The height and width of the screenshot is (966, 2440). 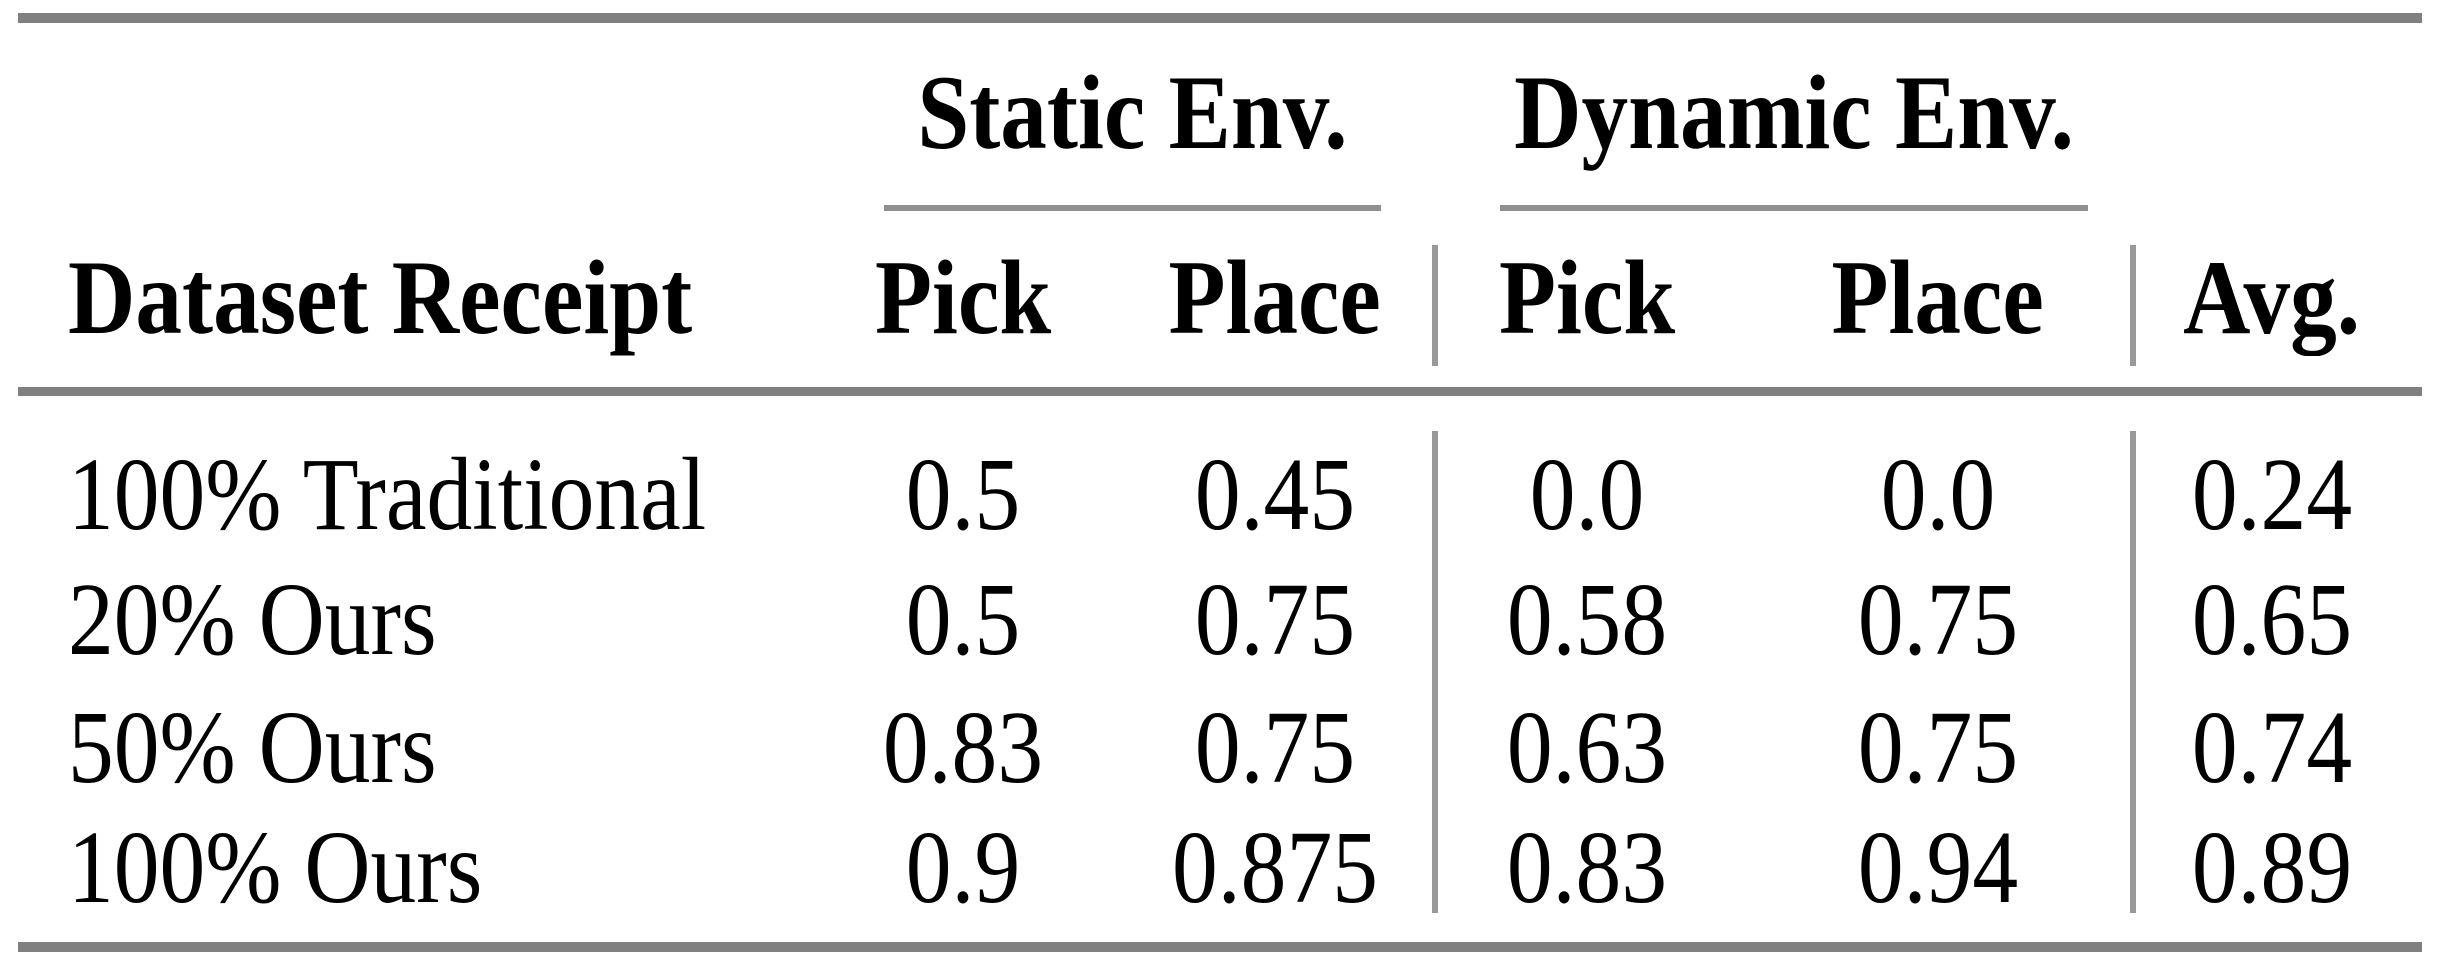 I want to click on col-header-static-pick: Pick, so click(x=963, y=297).